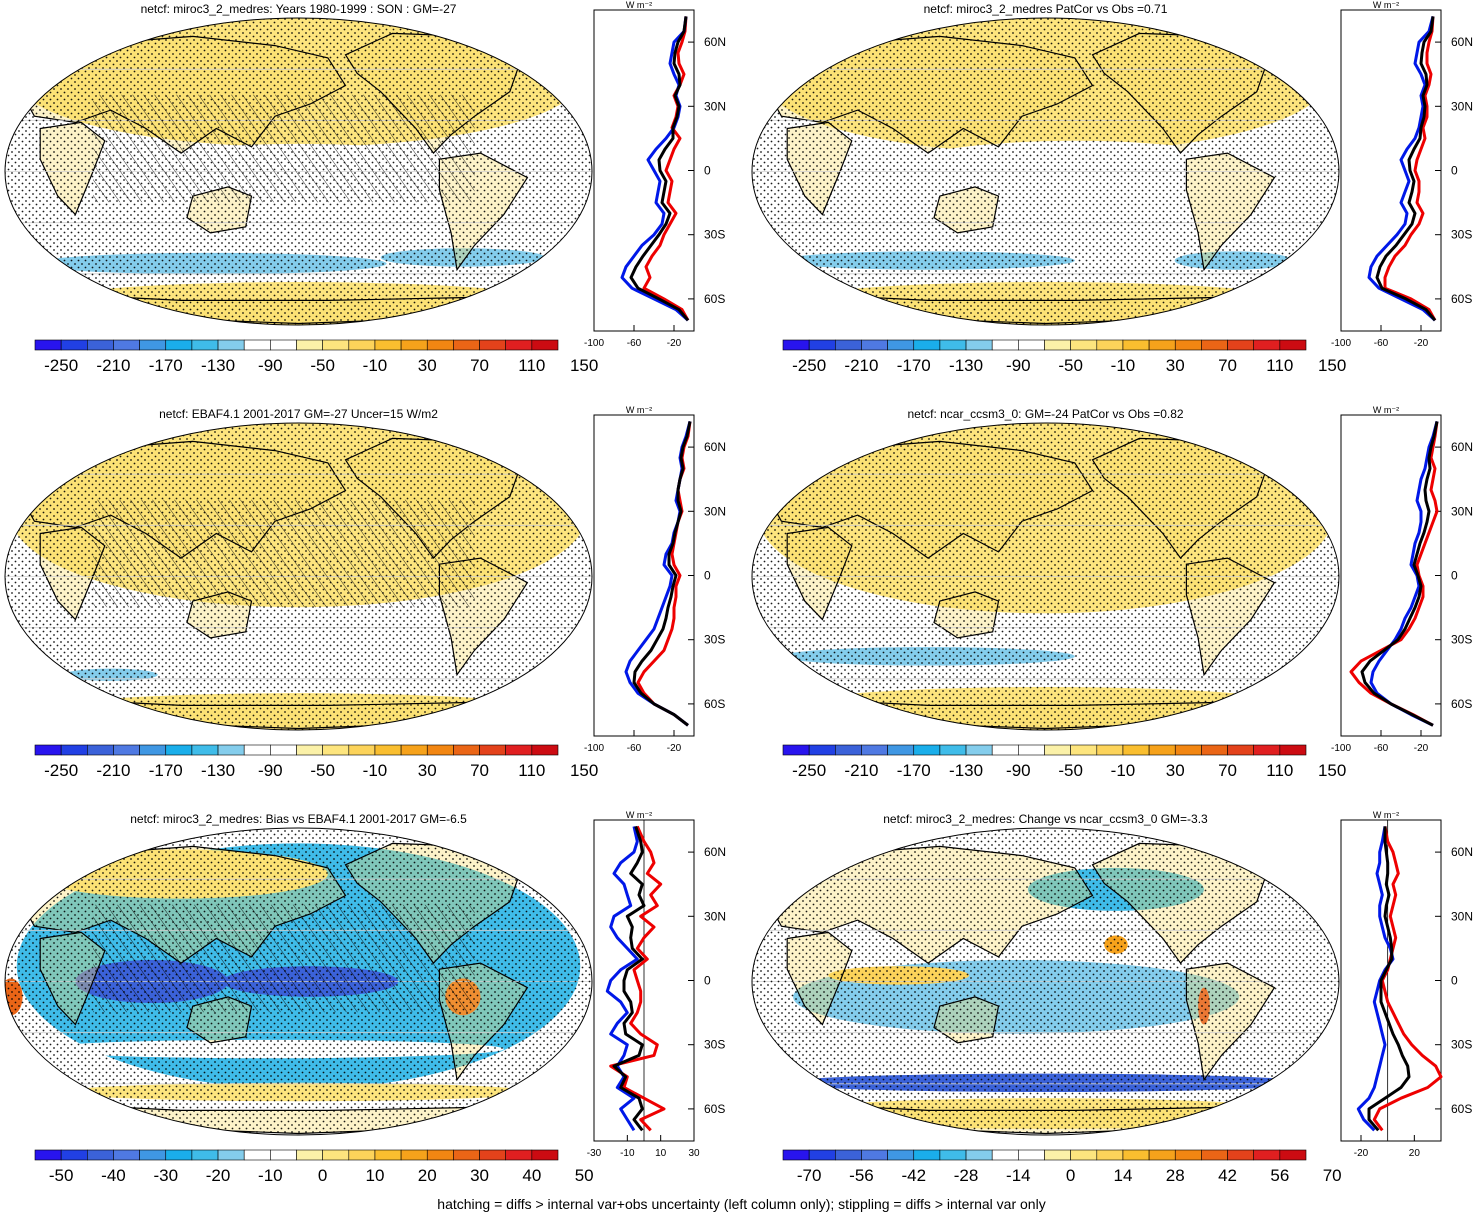 The image size is (1483, 1215). What do you see at coordinates (1227, 770) in the screenshot?
I see `colorbar-tick-label: 70` at bounding box center [1227, 770].